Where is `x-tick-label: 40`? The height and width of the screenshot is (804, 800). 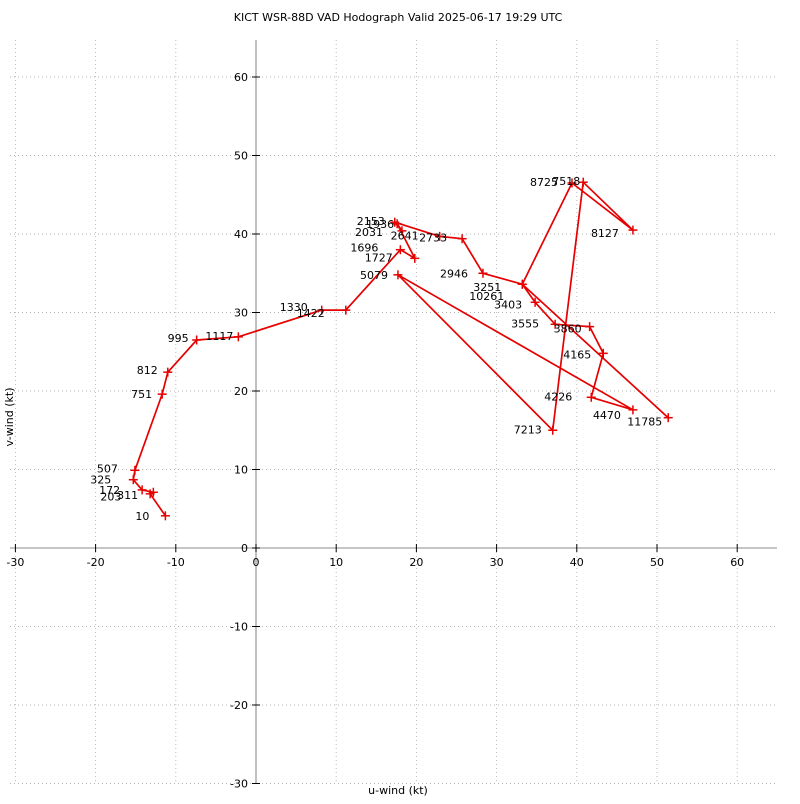 x-tick-label: 40 is located at coordinates (577, 562).